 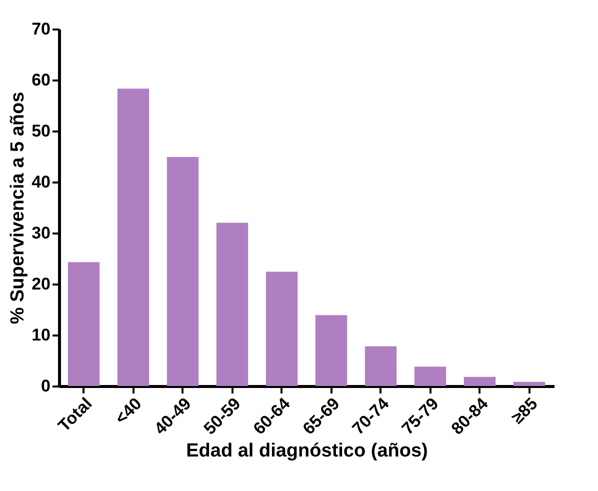 I want to click on y-tick-label: 40, so click(x=41, y=182).